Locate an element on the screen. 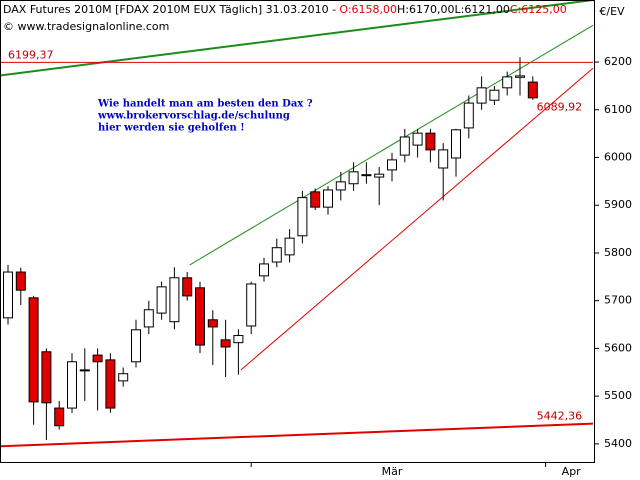 The width and height of the screenshot is (640, 480). y-tick-label: 5600 is located at coordinates (618, 347).